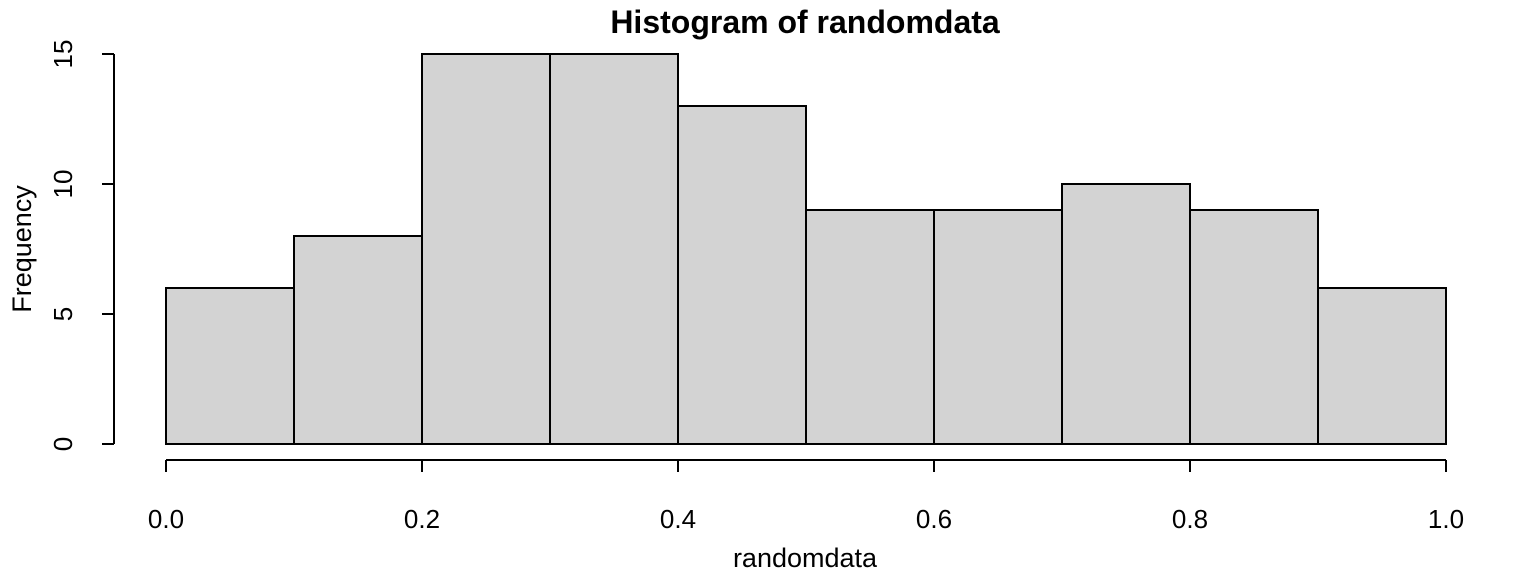  What do you see at coordinates (1190, 519) in the screenshot?
I see `x-tick-label: 0.8` at bounding box center [1190, 519].